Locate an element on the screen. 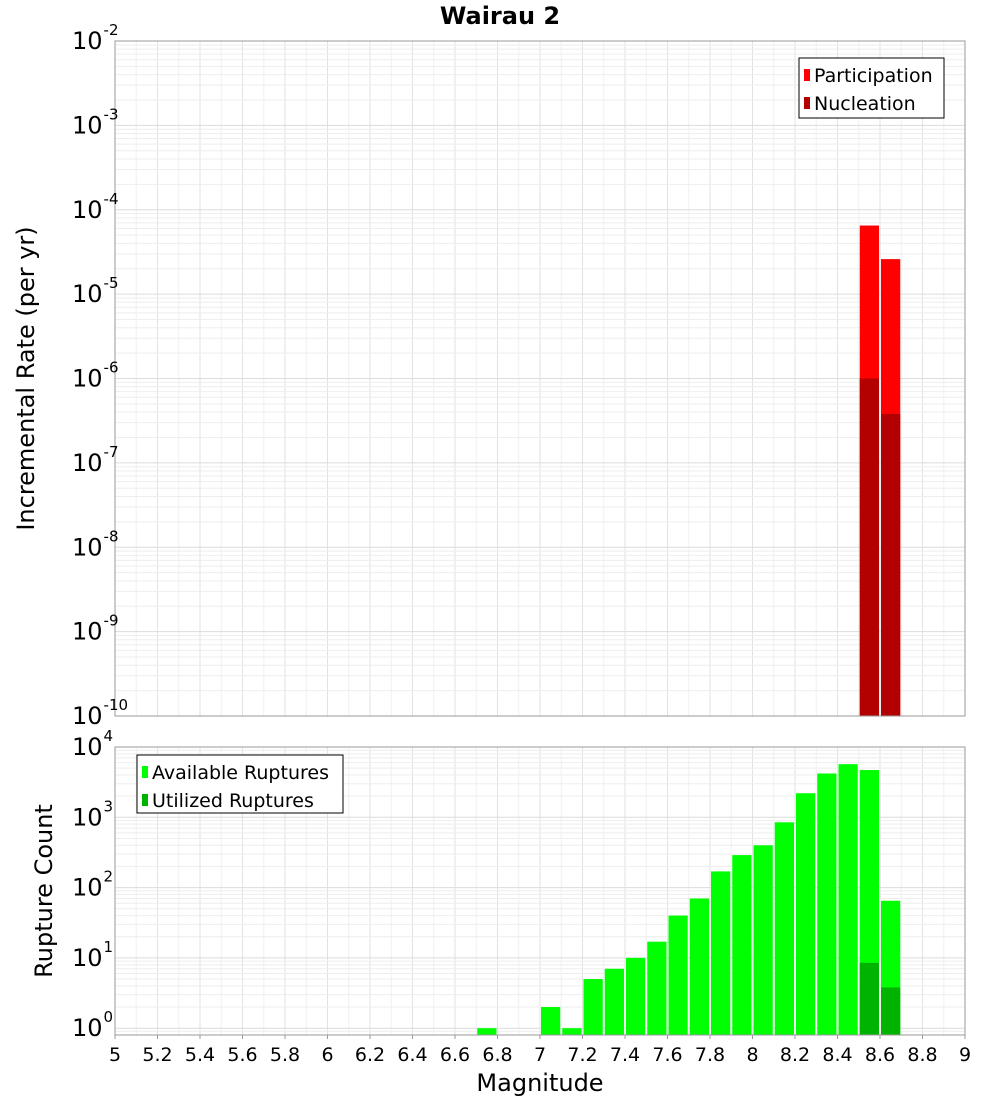  bottom-y-tick-exp: 0 is located at coordinates (109, 1017).